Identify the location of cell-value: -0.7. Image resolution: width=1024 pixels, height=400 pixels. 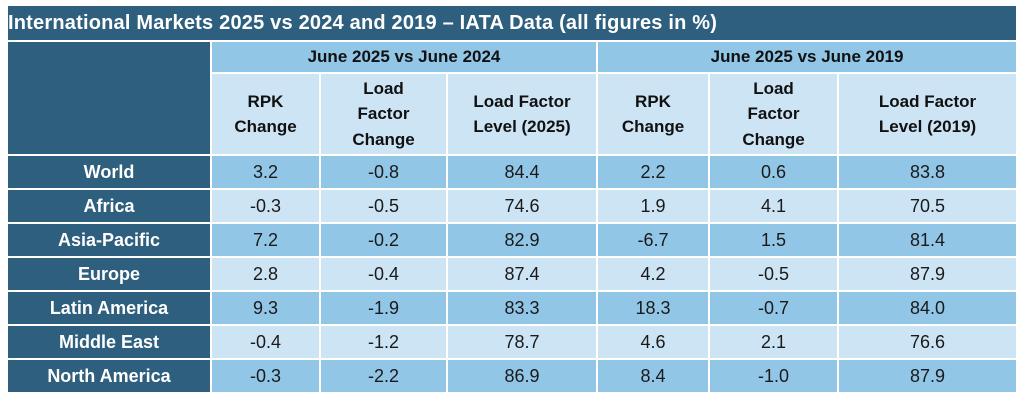
(773, 308).